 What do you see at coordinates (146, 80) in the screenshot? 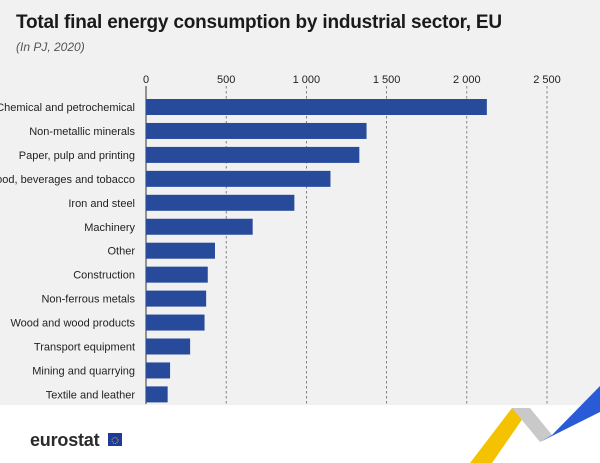
I see `x-tick-label: 0` at bounding box center [146, 80].